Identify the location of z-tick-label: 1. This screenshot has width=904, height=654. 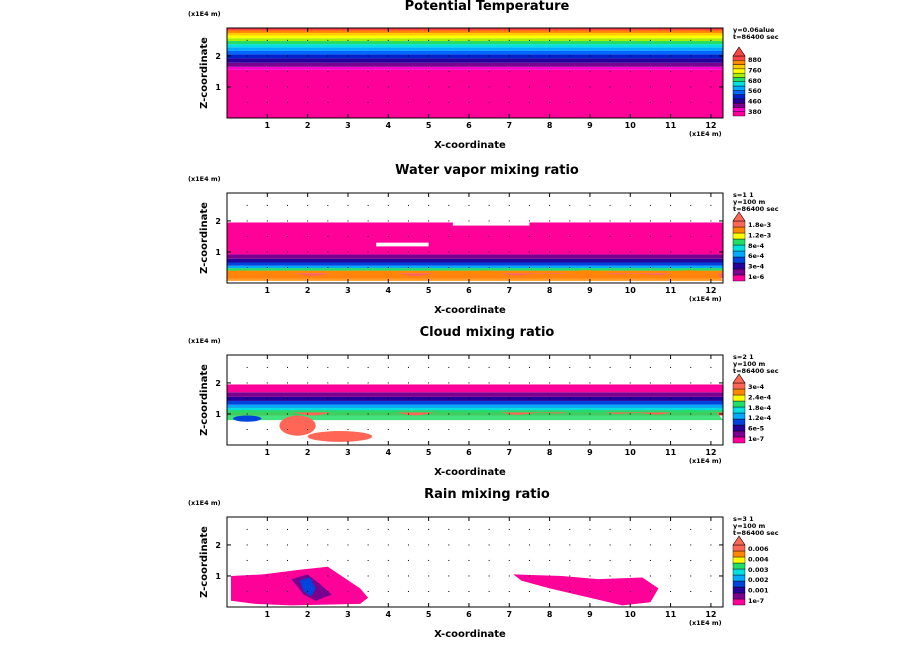
(218, 576).